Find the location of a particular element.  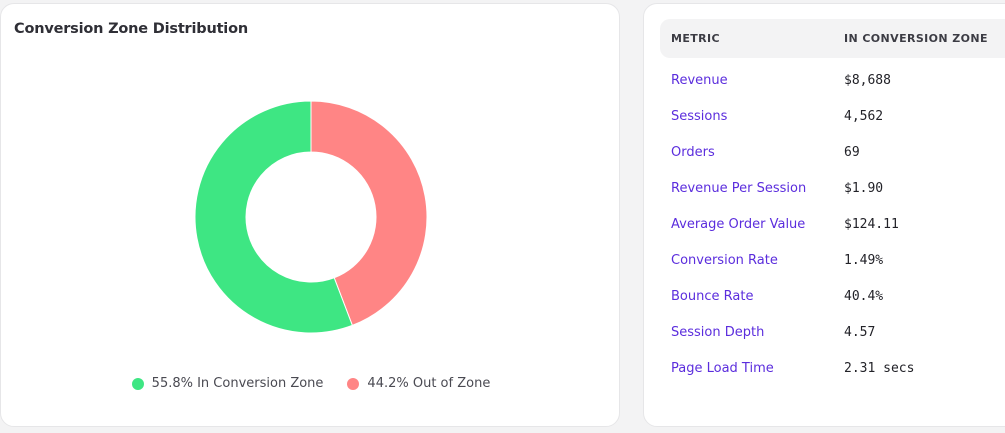

header-in-conversion-zone: IN CONVERSION ZONE is located at coordinates (916, 38).